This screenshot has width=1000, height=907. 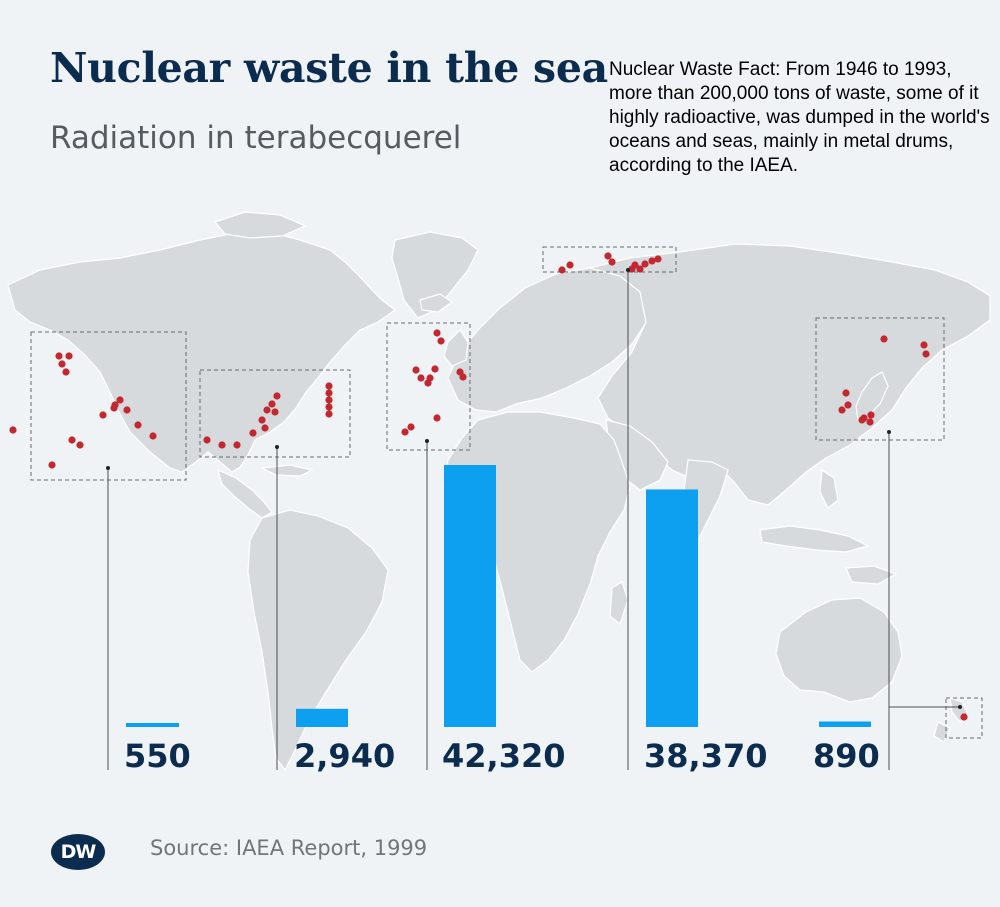 What do you see at coordinates (889, 432) in the screenshot?
I see `leader-dot-asia` at bounding box center [889, 432].